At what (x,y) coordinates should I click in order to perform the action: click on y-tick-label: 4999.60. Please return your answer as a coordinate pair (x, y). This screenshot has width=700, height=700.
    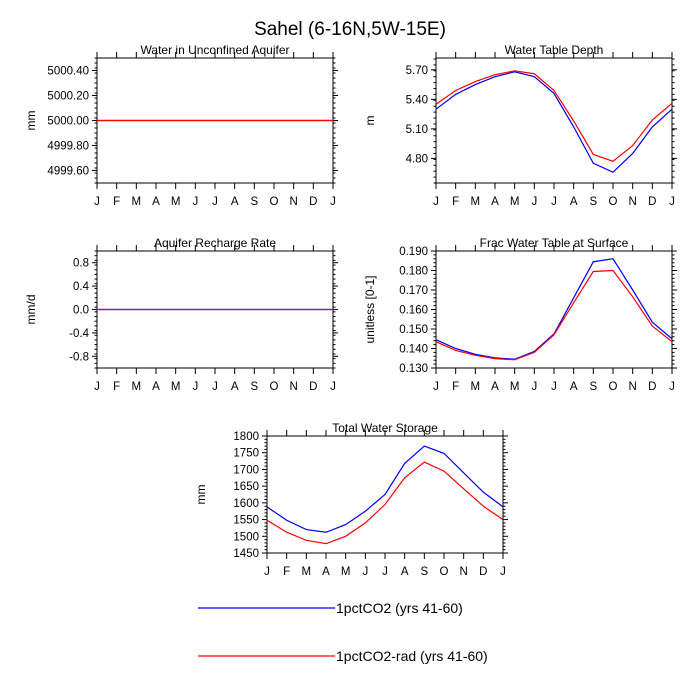
    Looking at the image, I should click on (68, 172).